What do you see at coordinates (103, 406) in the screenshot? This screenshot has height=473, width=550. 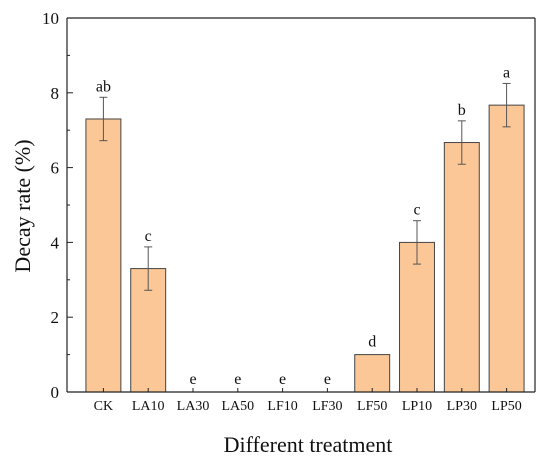 I see `x-tick-label: CK` at bounding box center [103, 406].